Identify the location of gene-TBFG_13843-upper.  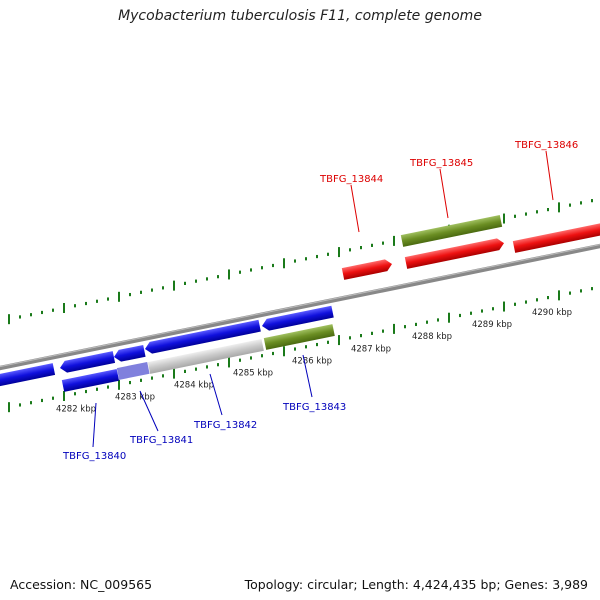
(297, 318).